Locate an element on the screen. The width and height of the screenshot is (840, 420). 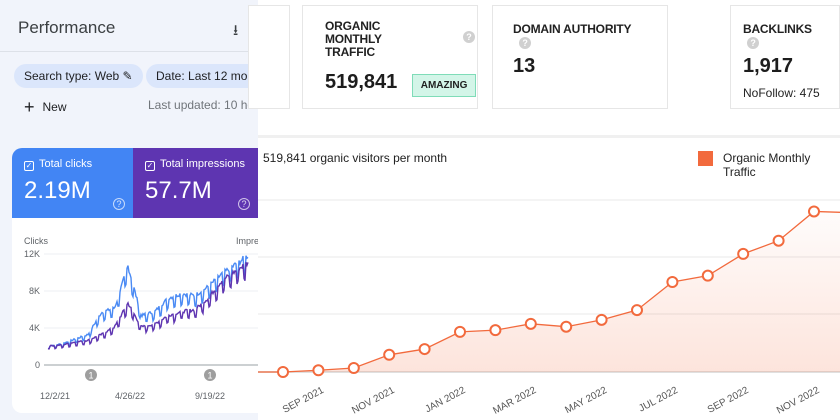
data-point-aug-2022 is located at coordinates (707, 275).